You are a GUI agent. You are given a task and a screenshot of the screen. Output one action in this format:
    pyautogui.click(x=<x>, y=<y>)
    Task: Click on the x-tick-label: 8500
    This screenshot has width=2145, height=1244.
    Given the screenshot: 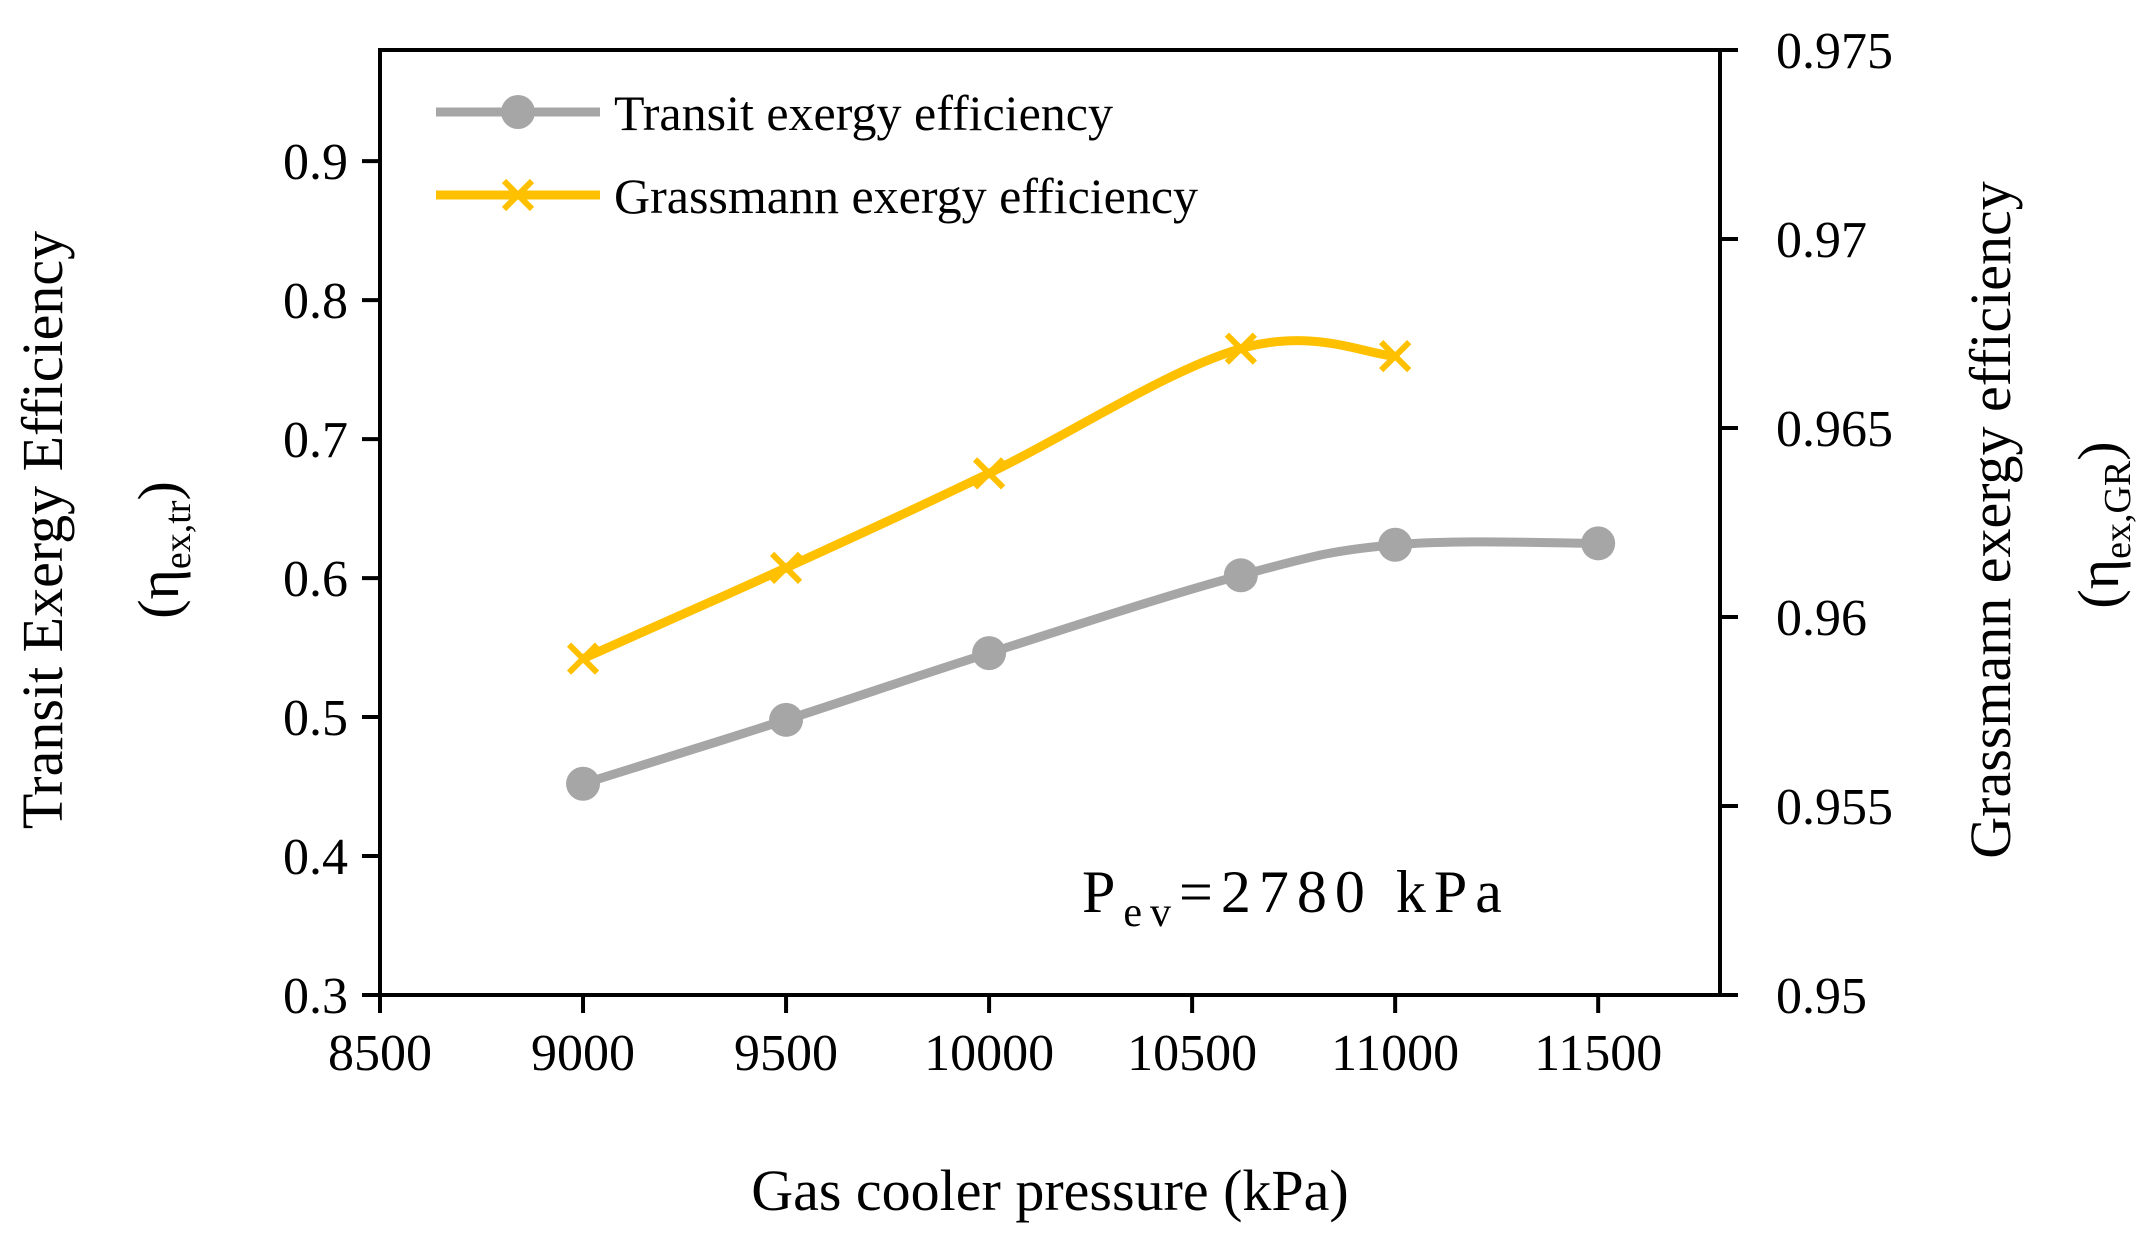 What is the action you would take?
    pyautogui.click(x=380, y=1053)
    